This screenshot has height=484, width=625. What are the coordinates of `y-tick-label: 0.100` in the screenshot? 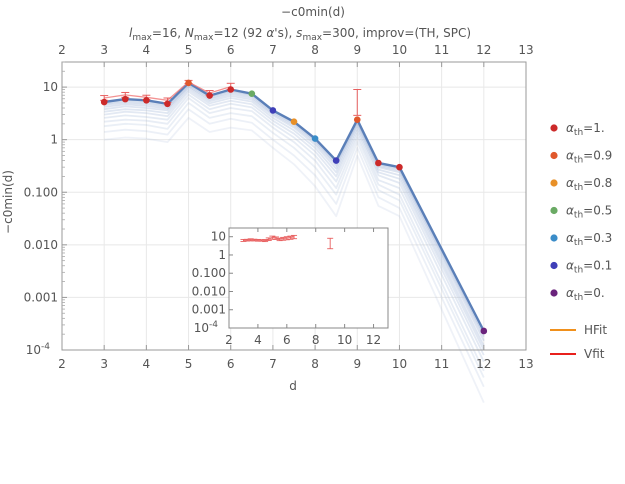 It's located at (41, 192).